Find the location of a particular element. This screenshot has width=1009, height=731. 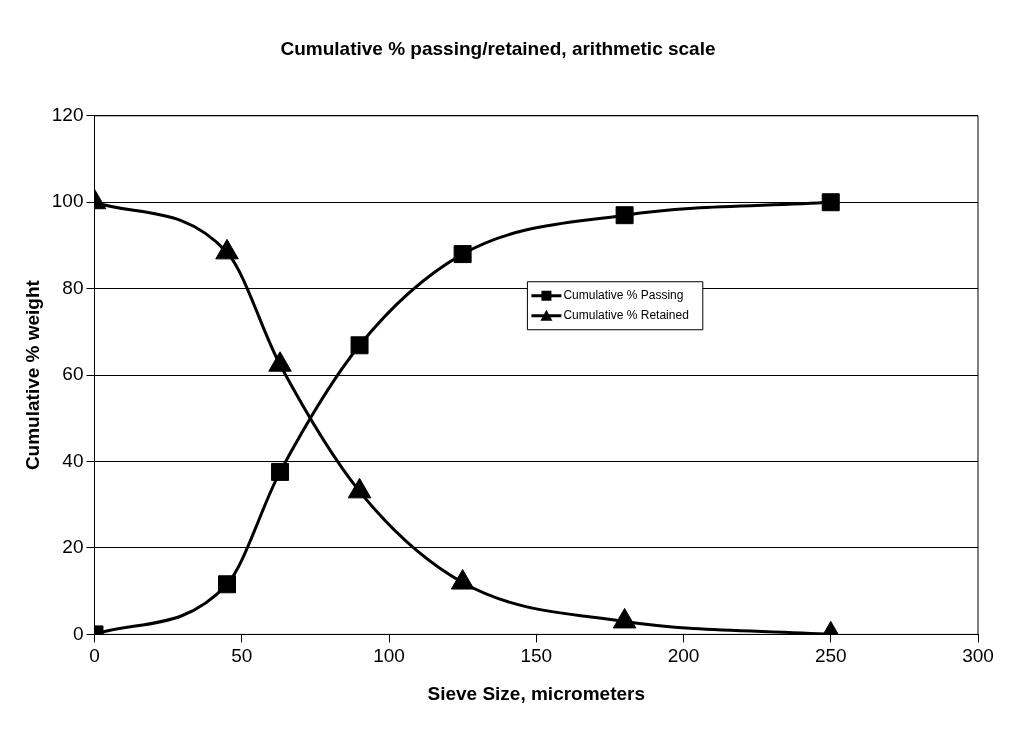

y-axis-title: Cumulative % weight is located at coordinates (32, 375).